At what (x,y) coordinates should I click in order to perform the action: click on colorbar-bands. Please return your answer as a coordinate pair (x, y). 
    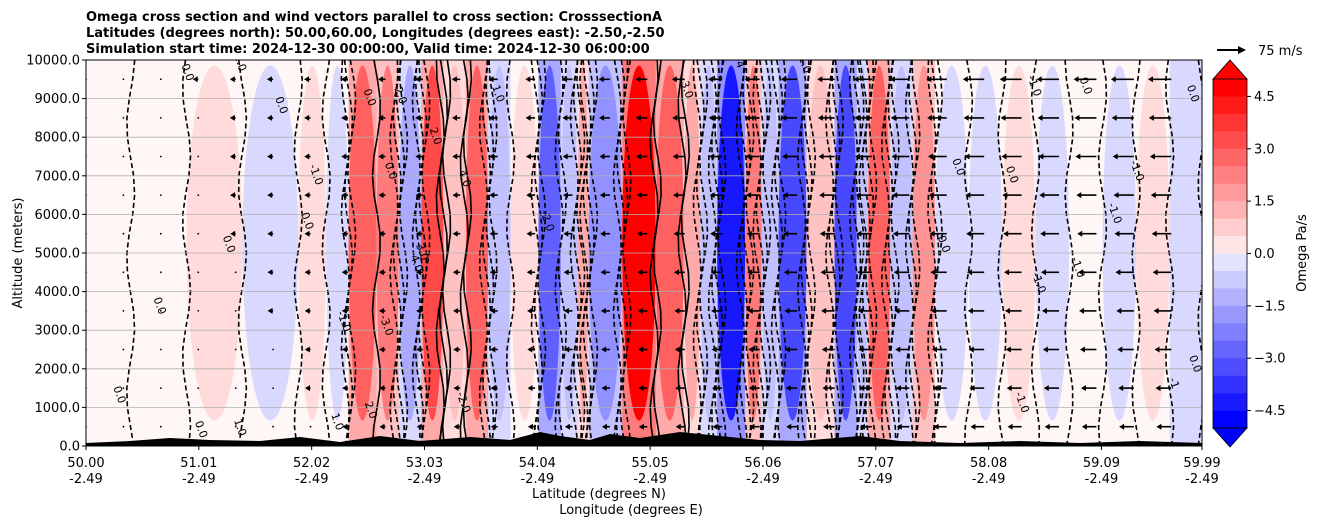
    Looking at the image, I should click on (1230, 254).